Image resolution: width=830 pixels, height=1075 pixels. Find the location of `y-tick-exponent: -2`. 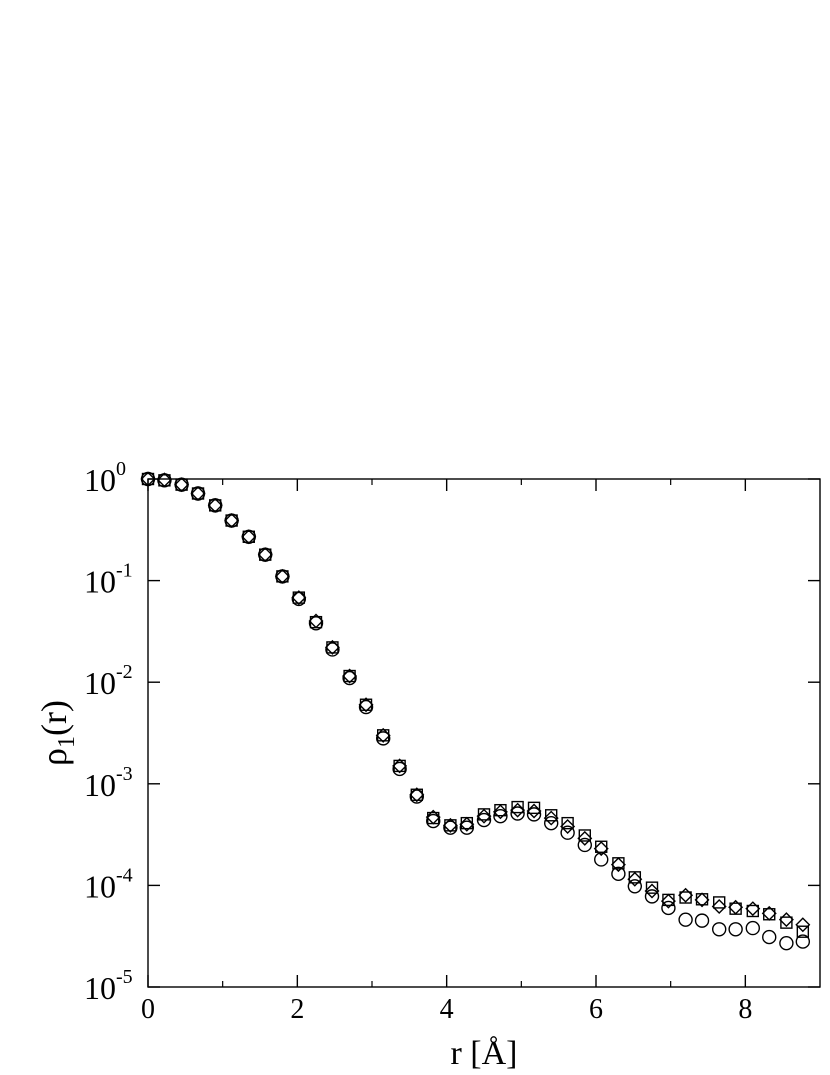

y-tick-exponent: -2 is located at coordinates (124, 672).